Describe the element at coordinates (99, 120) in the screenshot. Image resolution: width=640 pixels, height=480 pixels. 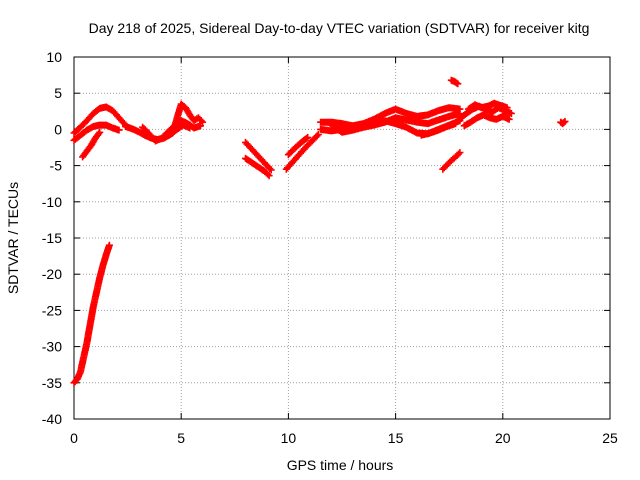
I see `series-arc-upper` at that location.